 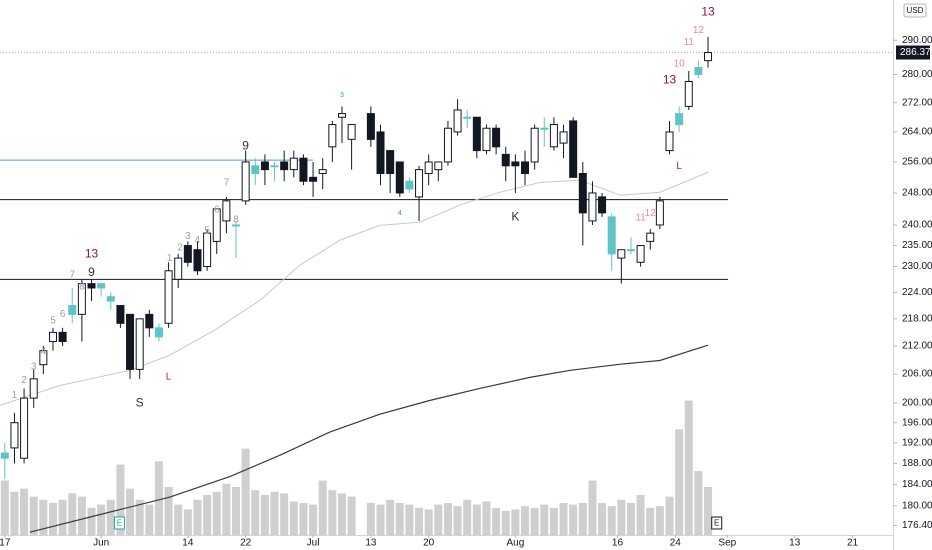 I want to click on y-tick-label: 206.00, so click(x=917, y=374).